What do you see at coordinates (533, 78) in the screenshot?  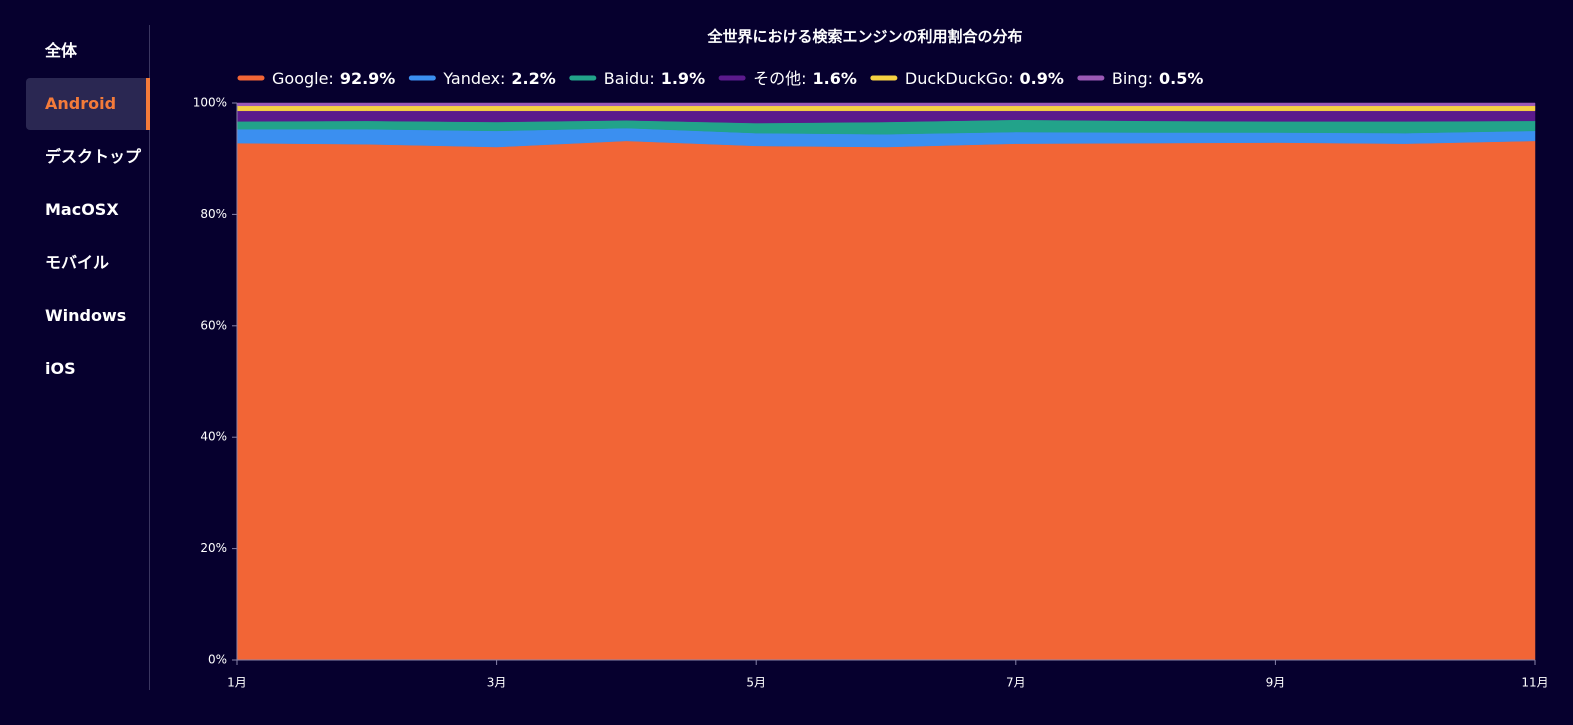 I see `legend-share: 2.2%` at bounding box center [533, 78].